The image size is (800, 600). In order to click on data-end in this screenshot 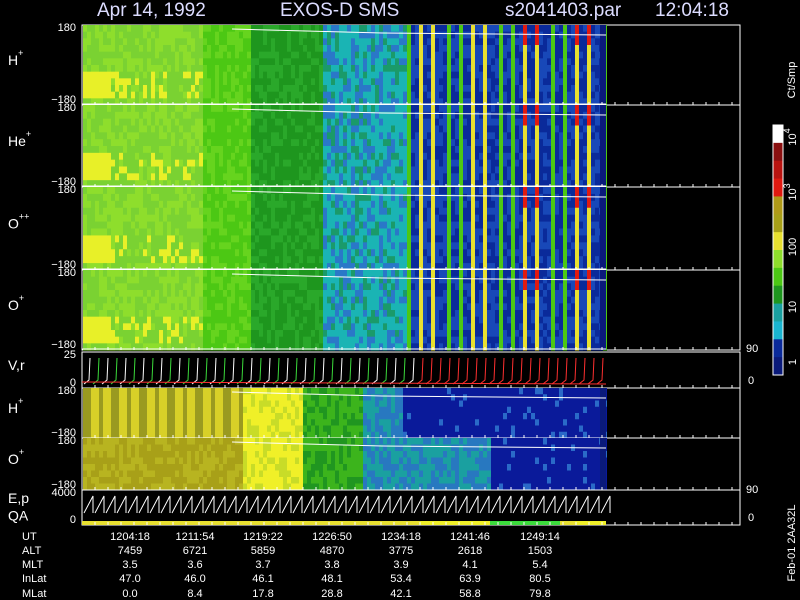, I will do `click(603, 146)`.